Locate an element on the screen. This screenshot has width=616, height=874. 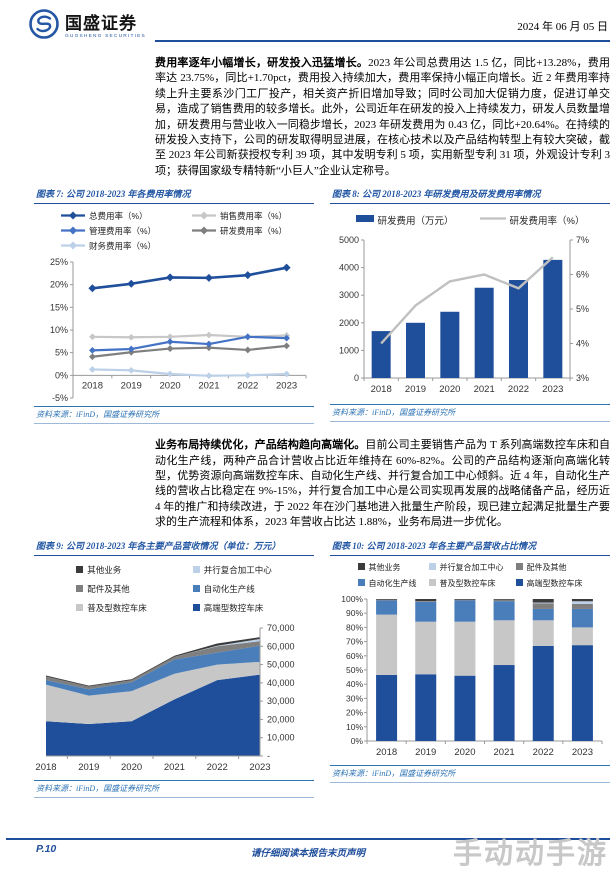
figure8-source: 资料来源：iFinD，国盛证券研究所 is located at coordinates (470, 413).